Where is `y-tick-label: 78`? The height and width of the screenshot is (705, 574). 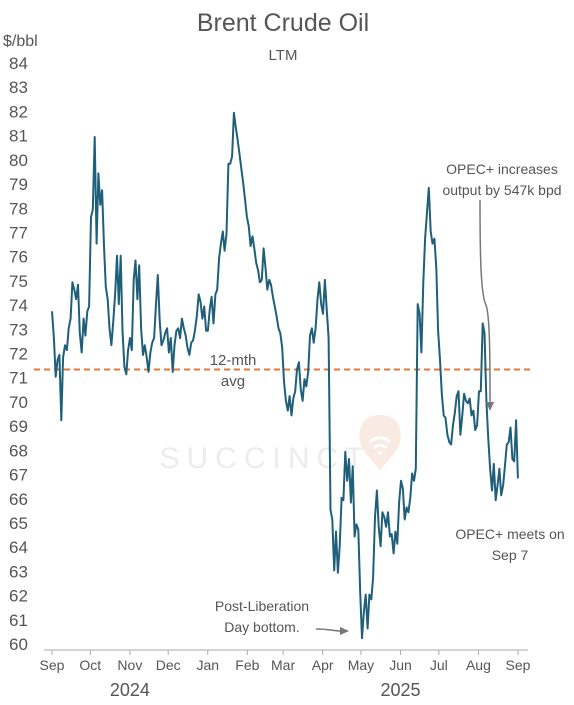
y-tick-label: 78 is located at coordinates (18, 208).